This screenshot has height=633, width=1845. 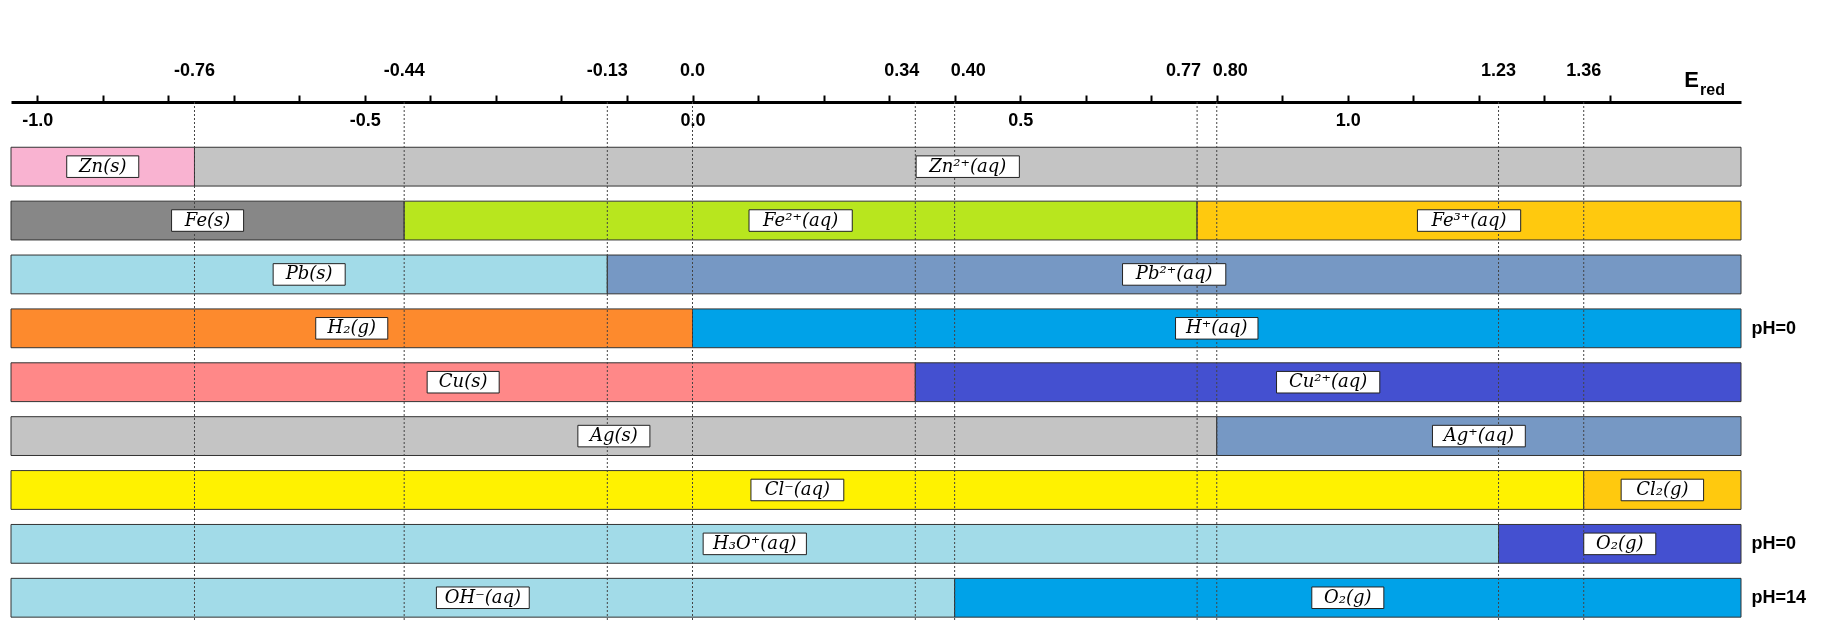 What do you see at coordinates (207, 219) in the screenshot?
I see `series-label: Fe(s)` at bounding box center [207, 219].